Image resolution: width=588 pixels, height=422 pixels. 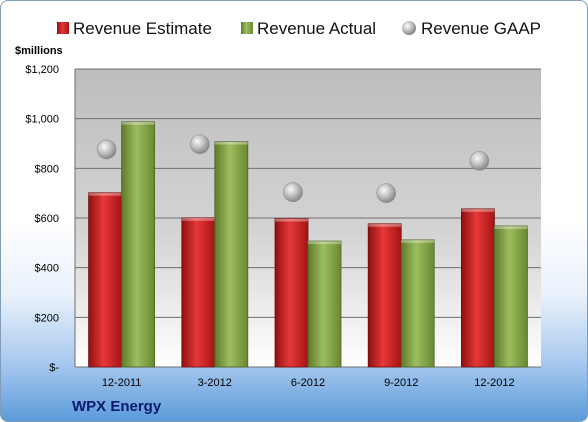 I want to click on x-tick-label: 12-2012, so click(x=494, y=383).